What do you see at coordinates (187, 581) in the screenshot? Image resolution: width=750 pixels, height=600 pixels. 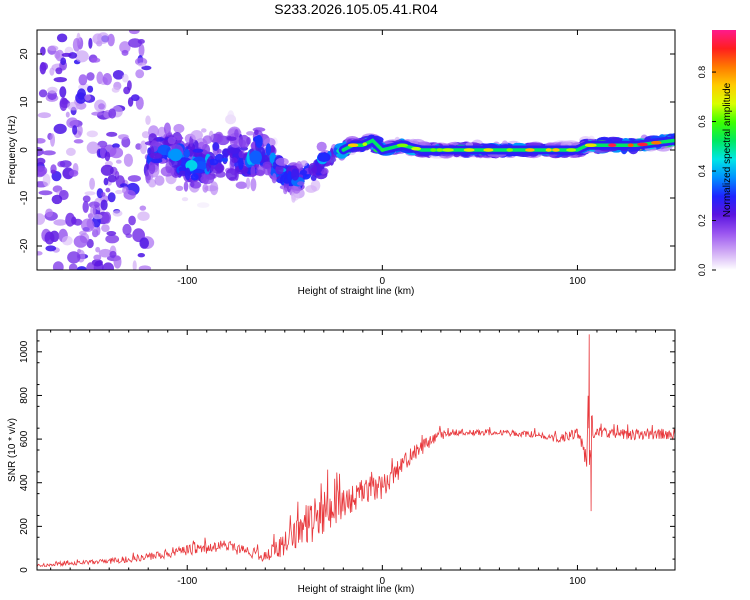 I see `snr-xtick-label: -100` at bounding box center [187, 581].